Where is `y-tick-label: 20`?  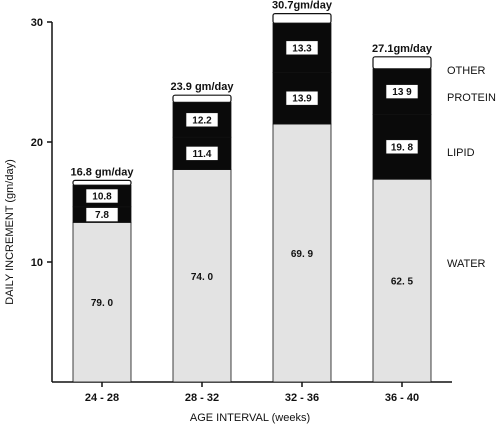
y-tick-label: 20 is located at coordinates (37, 143).